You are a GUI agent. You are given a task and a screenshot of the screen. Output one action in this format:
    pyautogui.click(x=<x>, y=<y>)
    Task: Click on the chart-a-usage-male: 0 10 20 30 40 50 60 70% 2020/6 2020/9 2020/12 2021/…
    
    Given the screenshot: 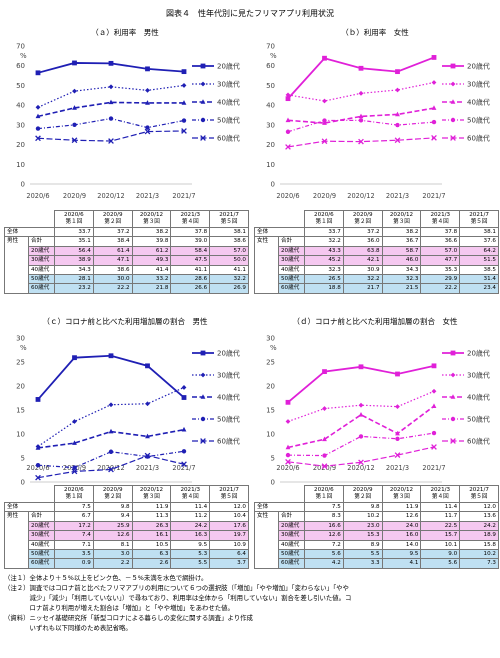 What is the action you would take?
    pyautogui.click(x=128, y=122)
    